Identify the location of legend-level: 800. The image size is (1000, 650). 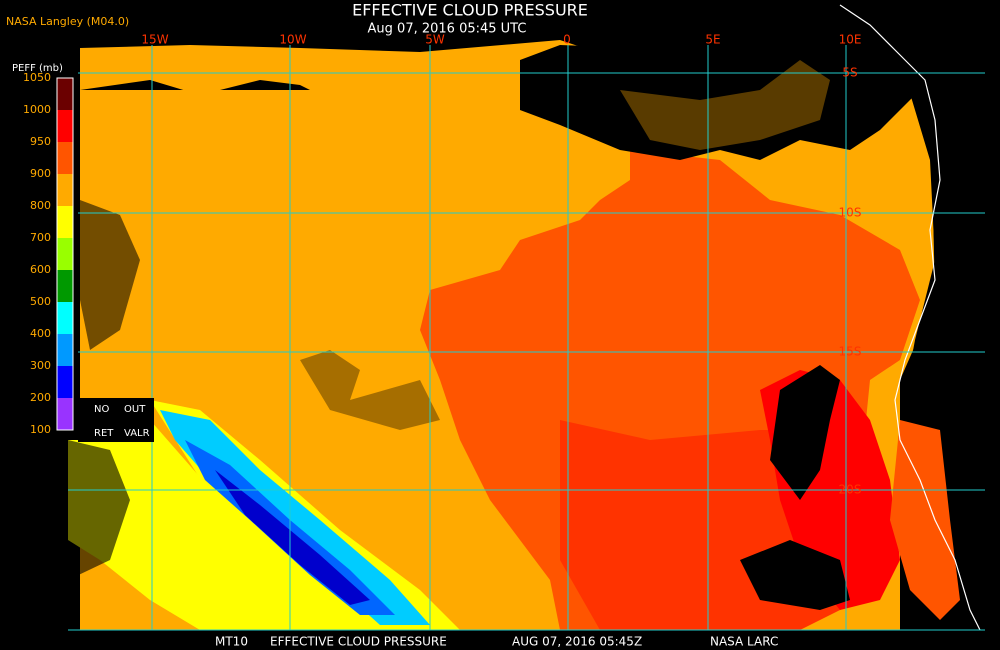
(40, 205).